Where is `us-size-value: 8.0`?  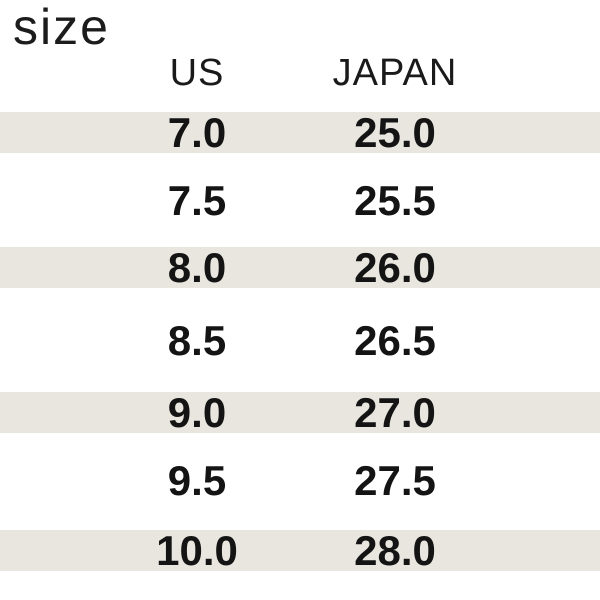
us-size-value: 8.0 is located at coordinates (197, 267).